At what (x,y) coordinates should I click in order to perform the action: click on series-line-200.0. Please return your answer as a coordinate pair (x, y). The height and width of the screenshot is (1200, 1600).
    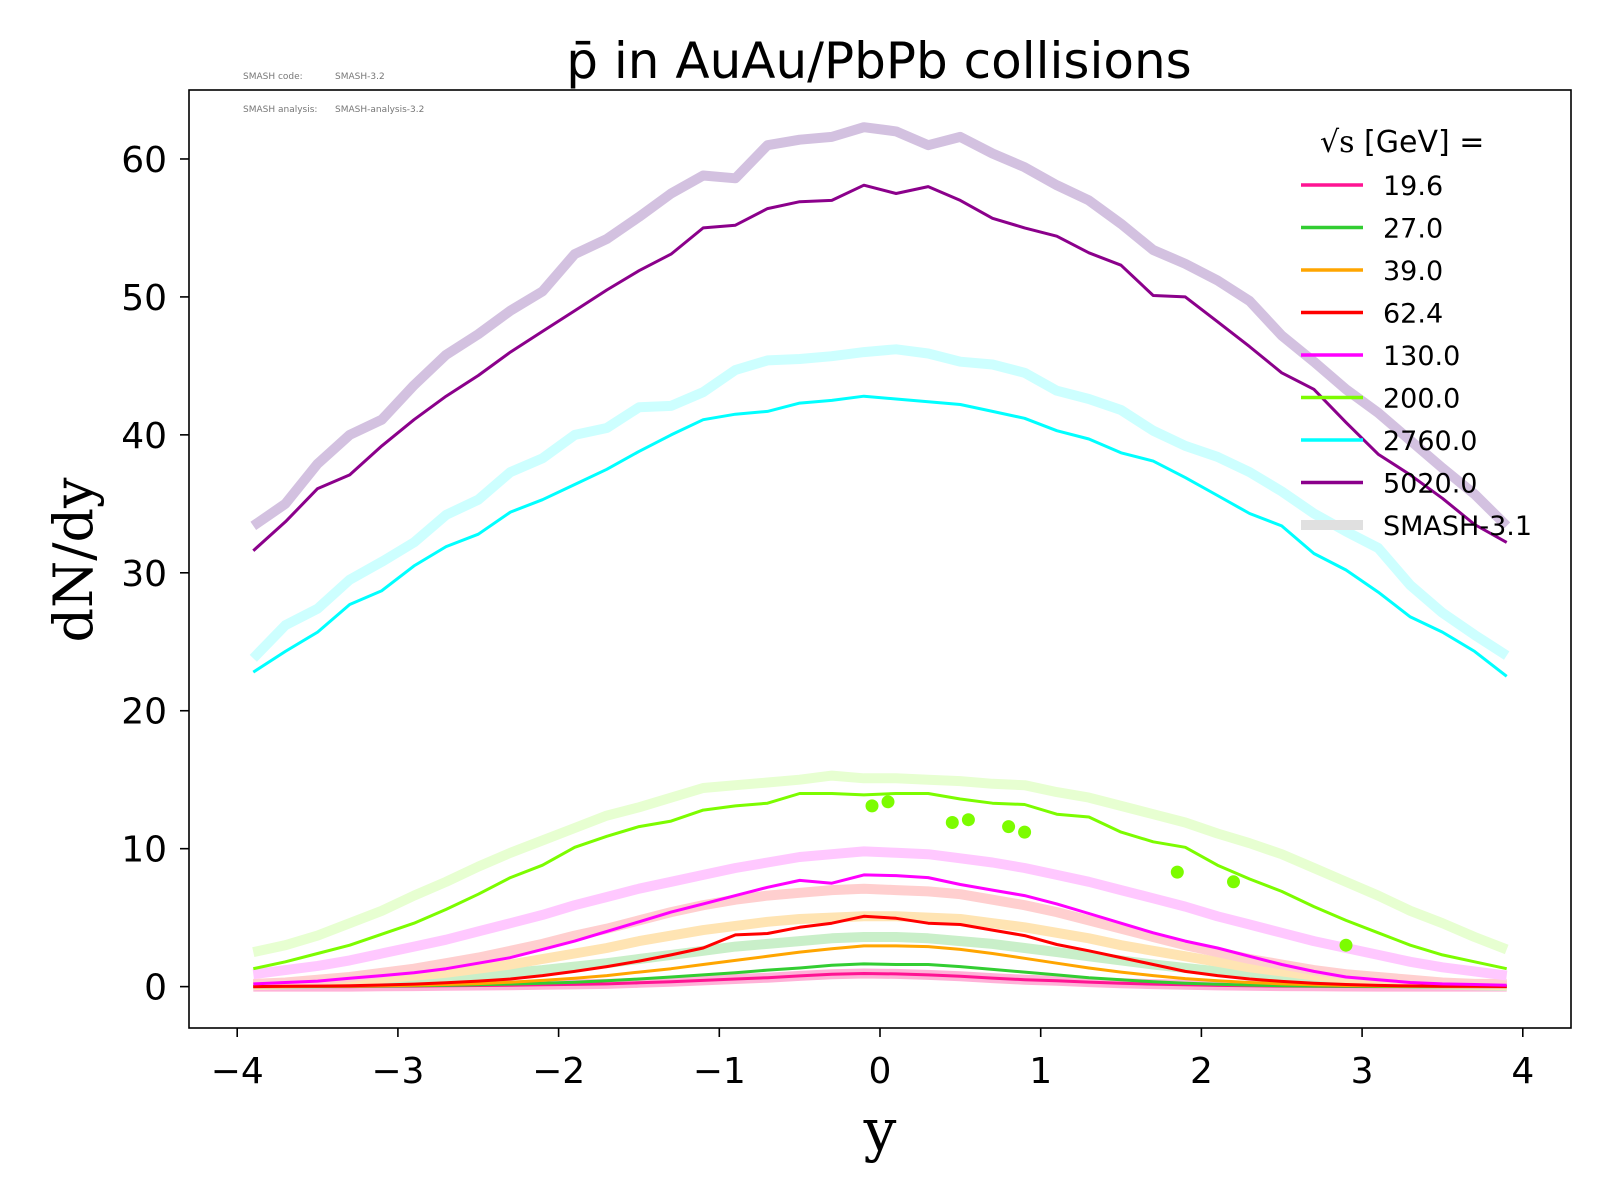
    Looking at the image, I should click on (880, 881).